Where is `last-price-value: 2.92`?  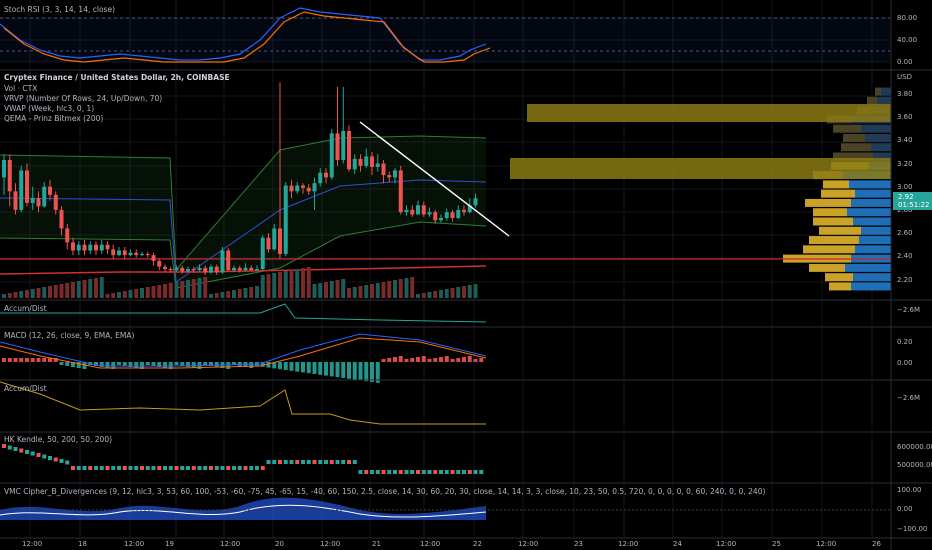 last-price-value: 2.92 is located at coordinates (906, 197).